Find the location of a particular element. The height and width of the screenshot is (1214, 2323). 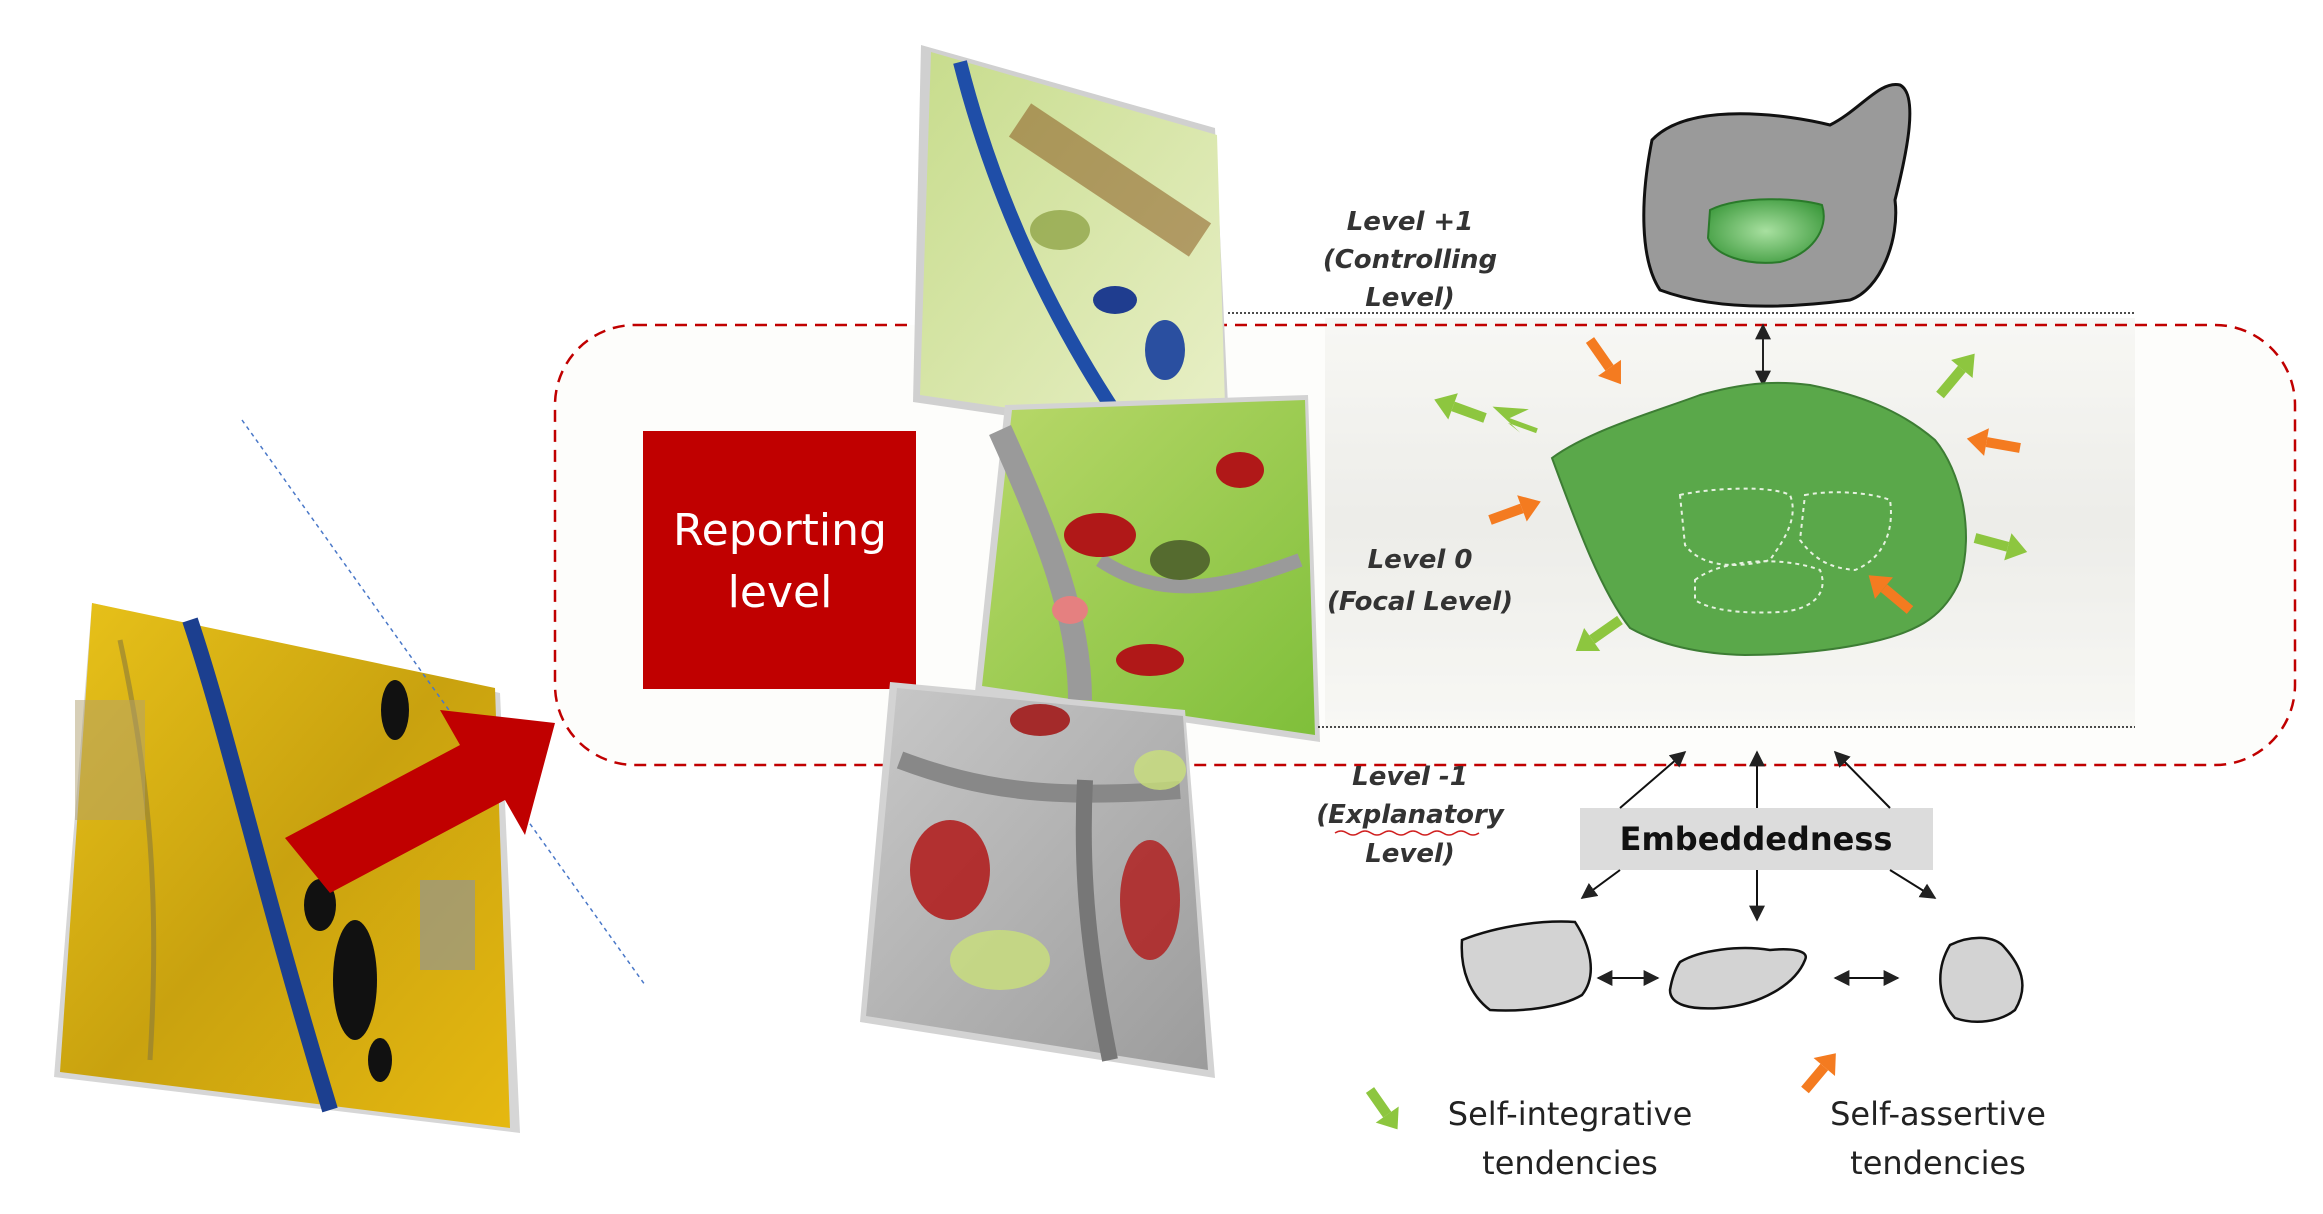

level-0-line1: Level 0 is located at coordinates (1420, 560).